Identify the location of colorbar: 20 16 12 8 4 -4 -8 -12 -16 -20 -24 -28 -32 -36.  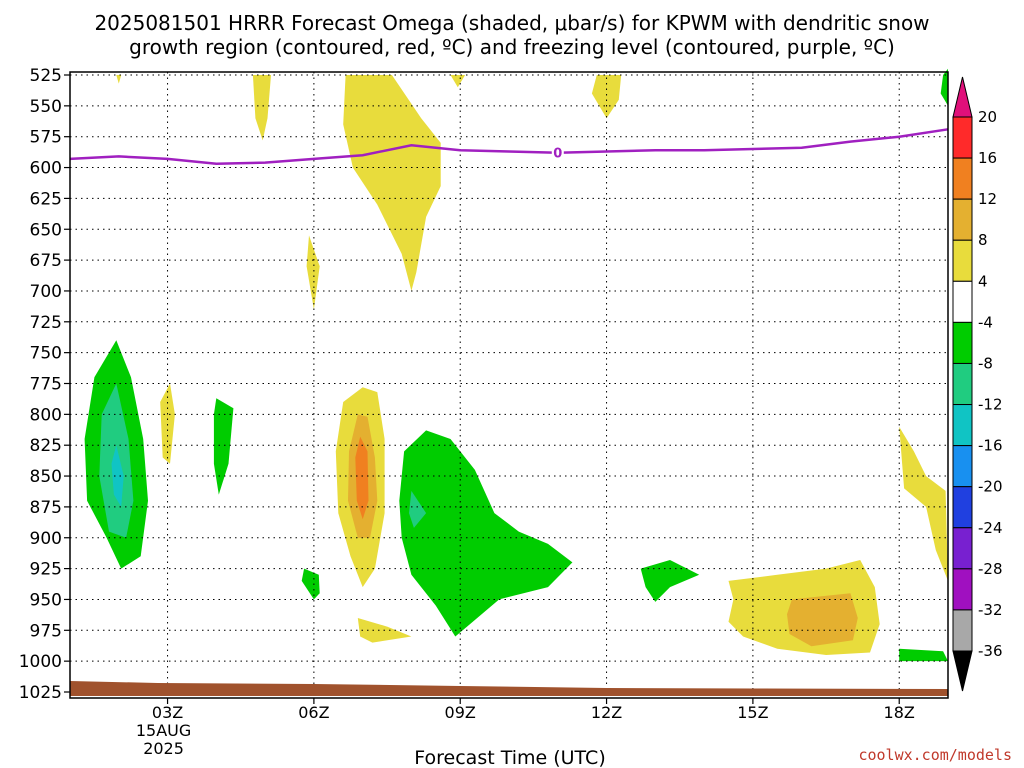
(977, 384).